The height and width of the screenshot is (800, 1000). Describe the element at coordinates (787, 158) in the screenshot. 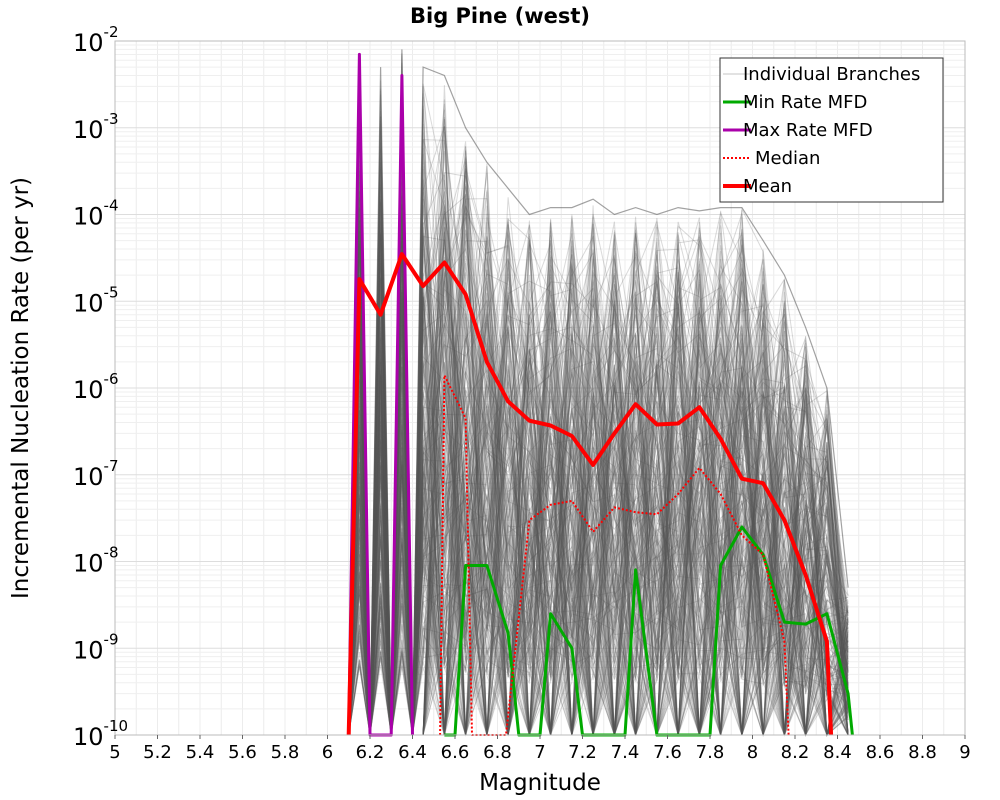

I see `legend-label: Median` at that location.